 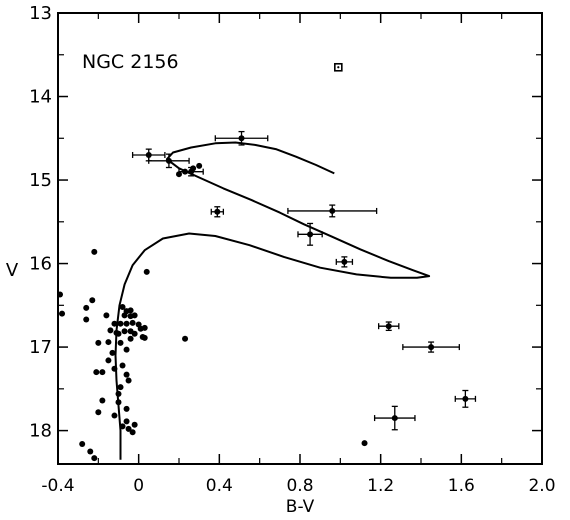 What do you see at coordinates (130, 62) in the screenshot?
I see `cluster-label: NGC 2156` at bounding box center [130, 62].